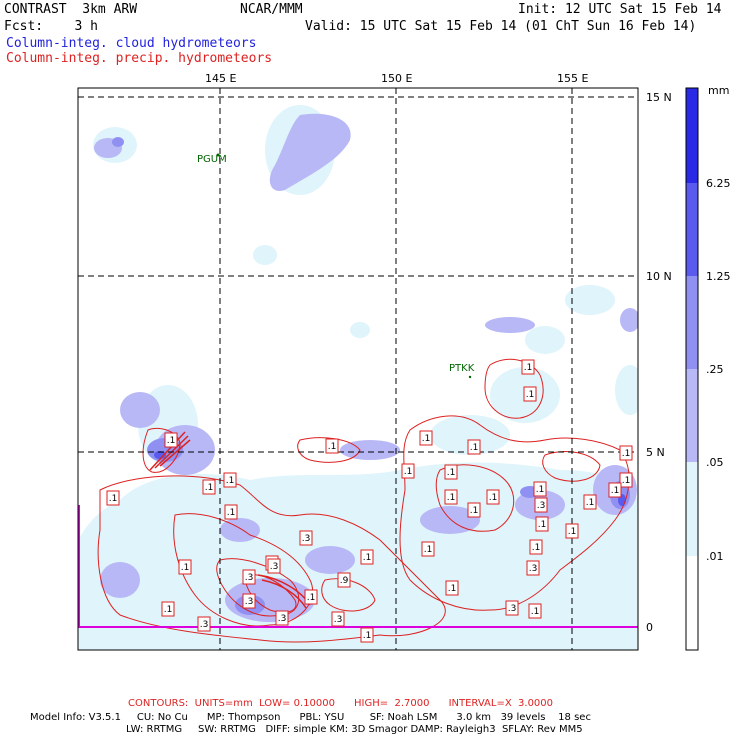 Image resolution: width=740 pixels, height=740 pixels. Describe the element at coordinates (212, 159) in the screenshot. I see `station-label: PGUM` at that location.